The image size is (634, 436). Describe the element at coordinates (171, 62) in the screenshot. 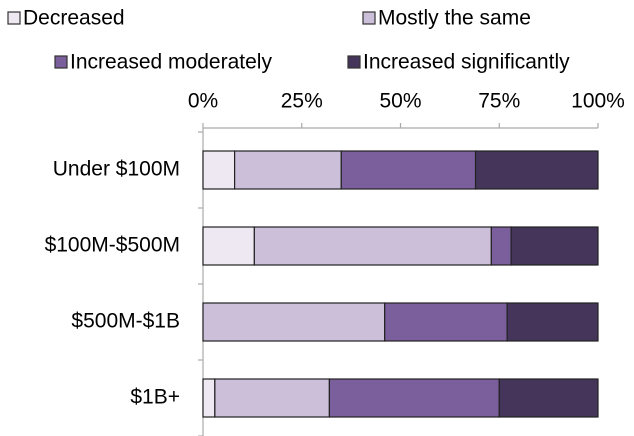

I see `legend-label: Increased moderately` at that location.